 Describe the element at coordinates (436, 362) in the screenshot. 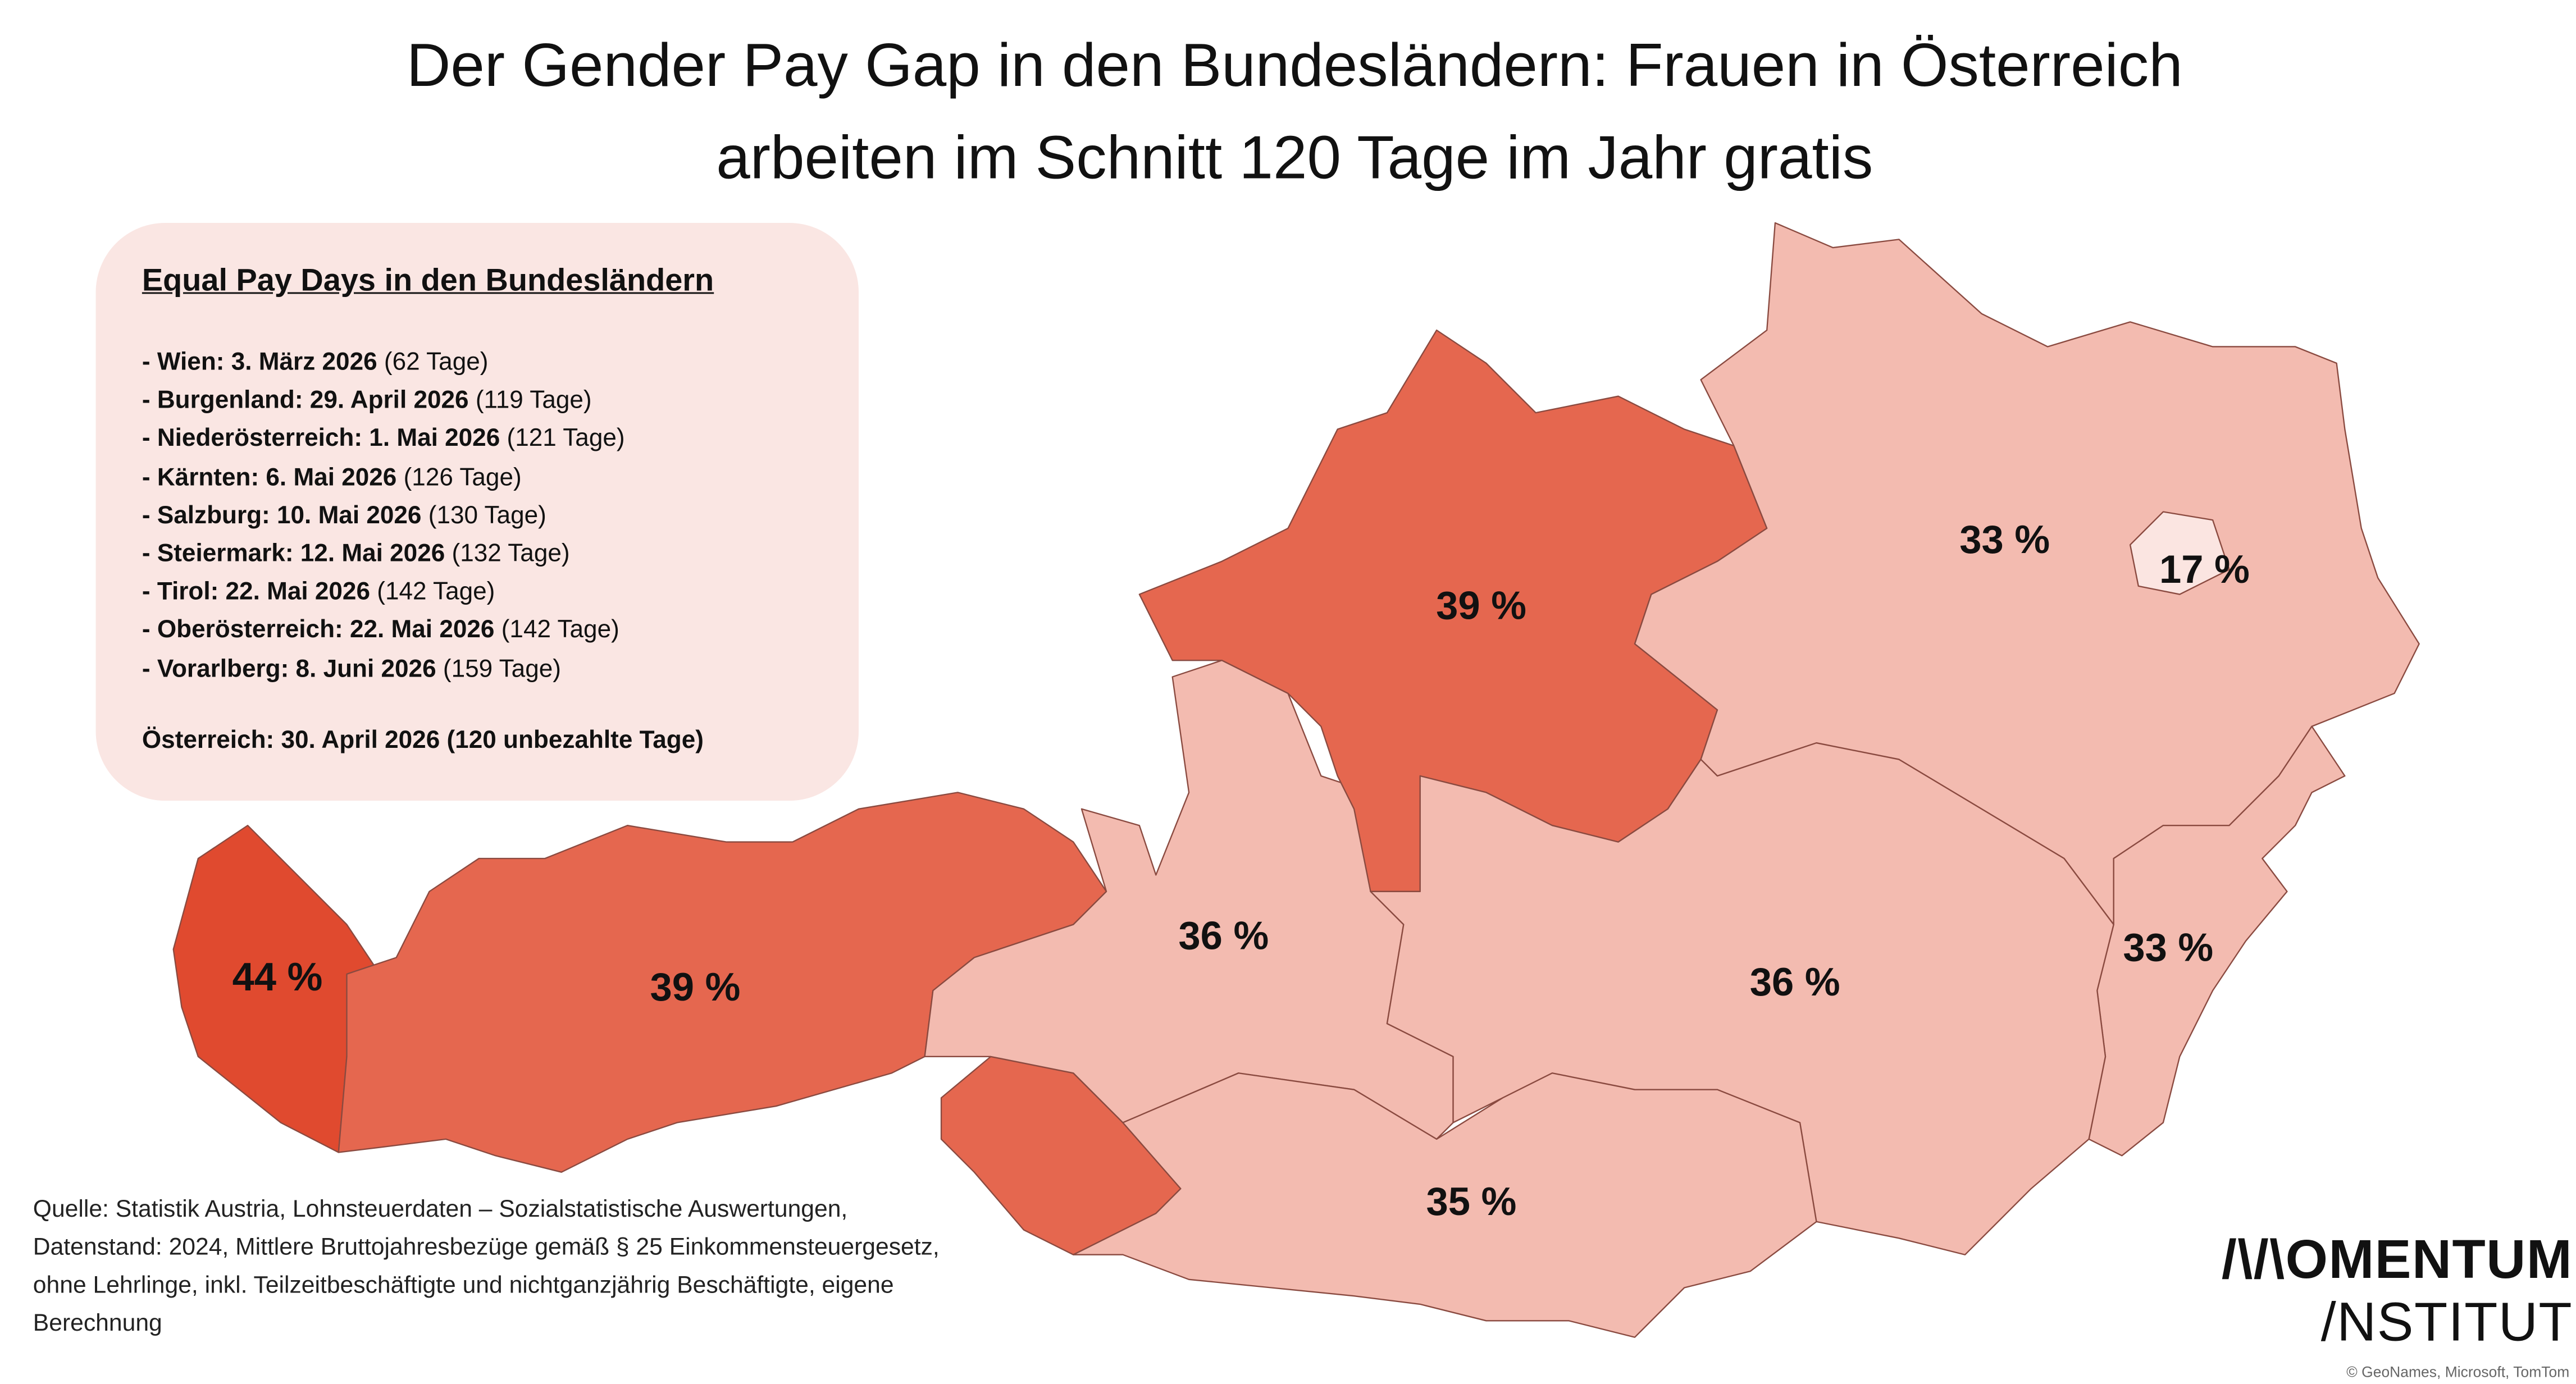

I see `item-days: (62 Tage)` at that location.